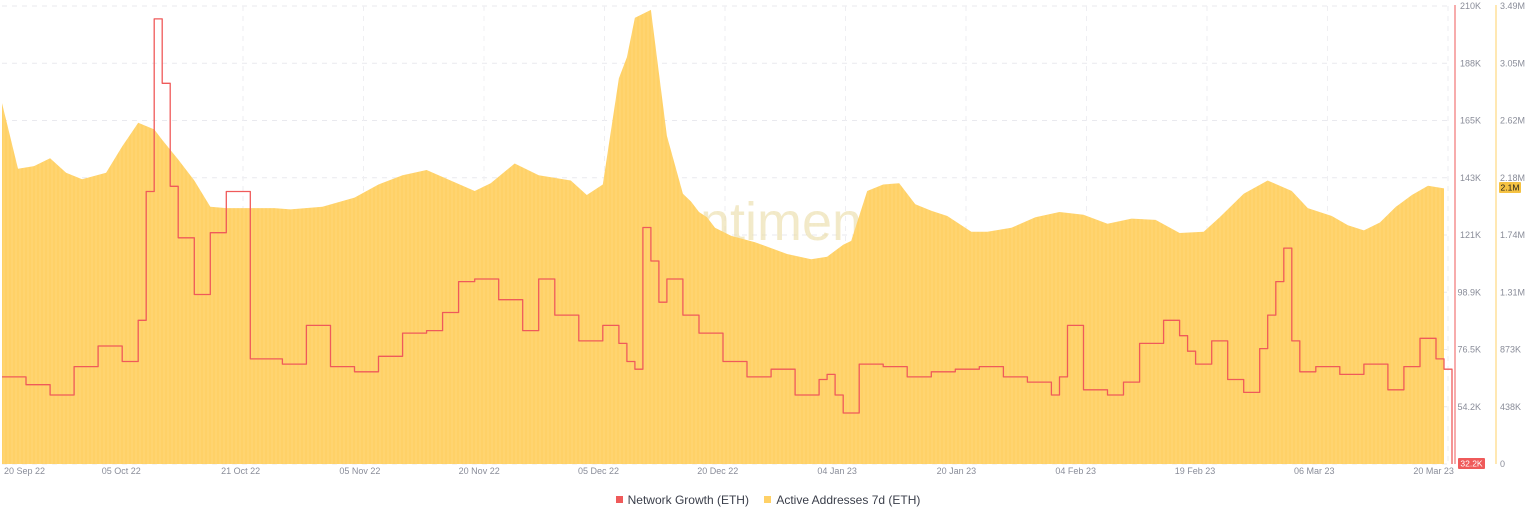 The height and width of the screenshot is (520, 1536). I want to click on left-tick-label: 188K, so click(1470, 63).